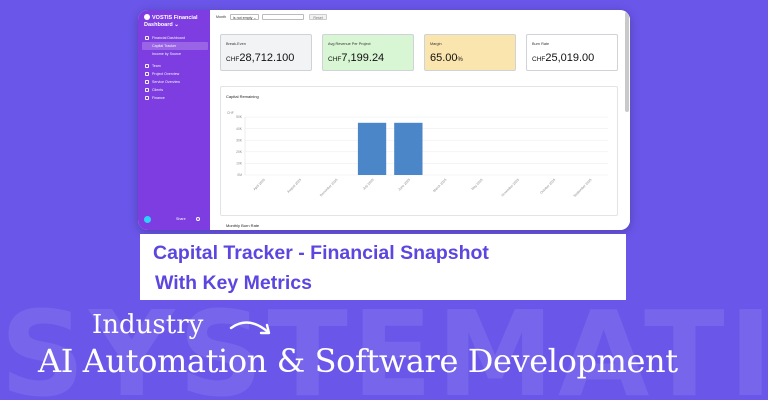 Image resolution: width=768 pixels, height=400 pixels. I want to click on brand-title-line2: Dashboard, so click(158, 25).